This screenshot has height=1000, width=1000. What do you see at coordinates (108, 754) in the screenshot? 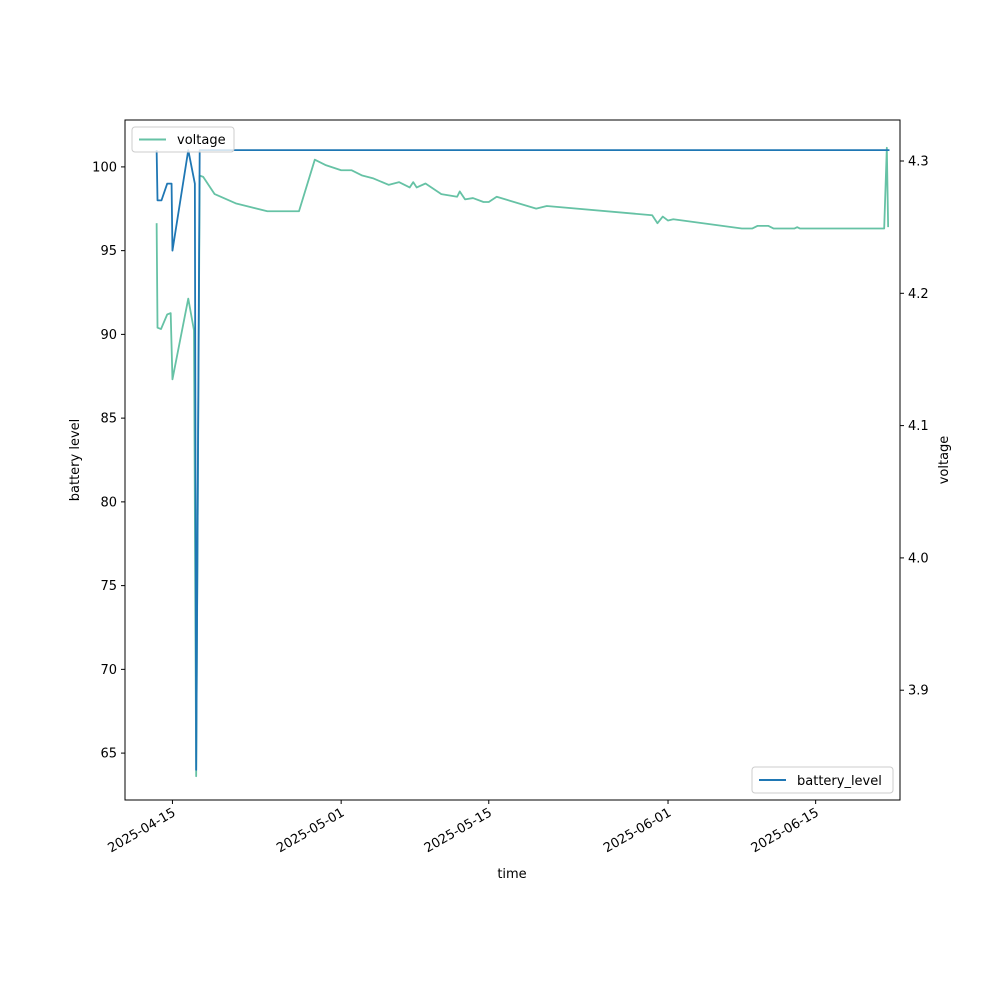
I see `y-left-tick-label: 65` at bounding box center [108, 754].